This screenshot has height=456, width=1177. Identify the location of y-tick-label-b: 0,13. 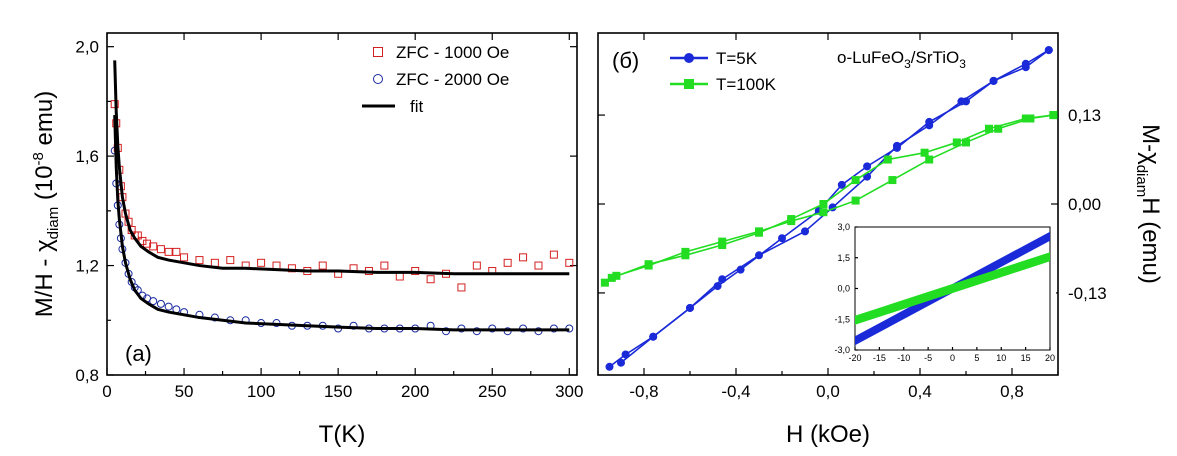
(1084, 115).